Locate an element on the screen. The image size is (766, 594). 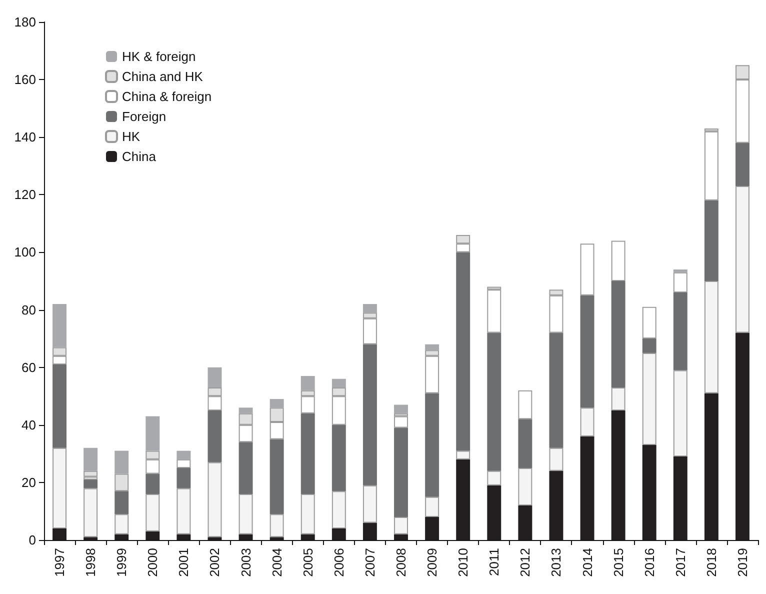
x-tick-label: 1997 is located at coordinates (60, 562).